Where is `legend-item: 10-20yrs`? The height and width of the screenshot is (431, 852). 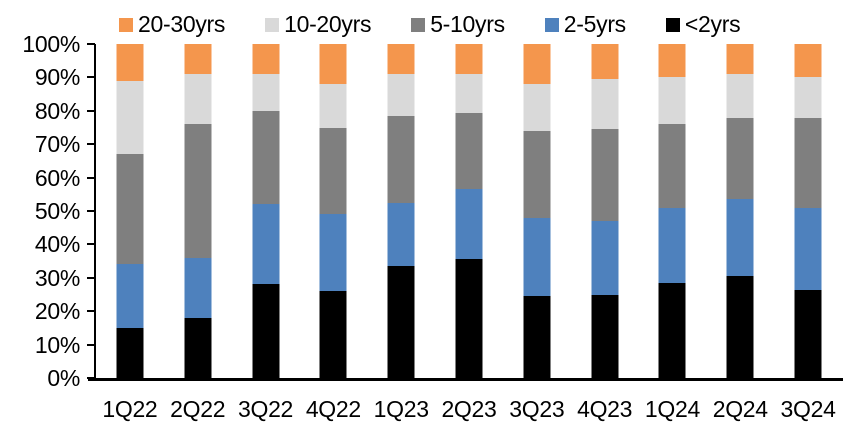 legend-item: 10-20yrs is located at coordinates (318, 24).